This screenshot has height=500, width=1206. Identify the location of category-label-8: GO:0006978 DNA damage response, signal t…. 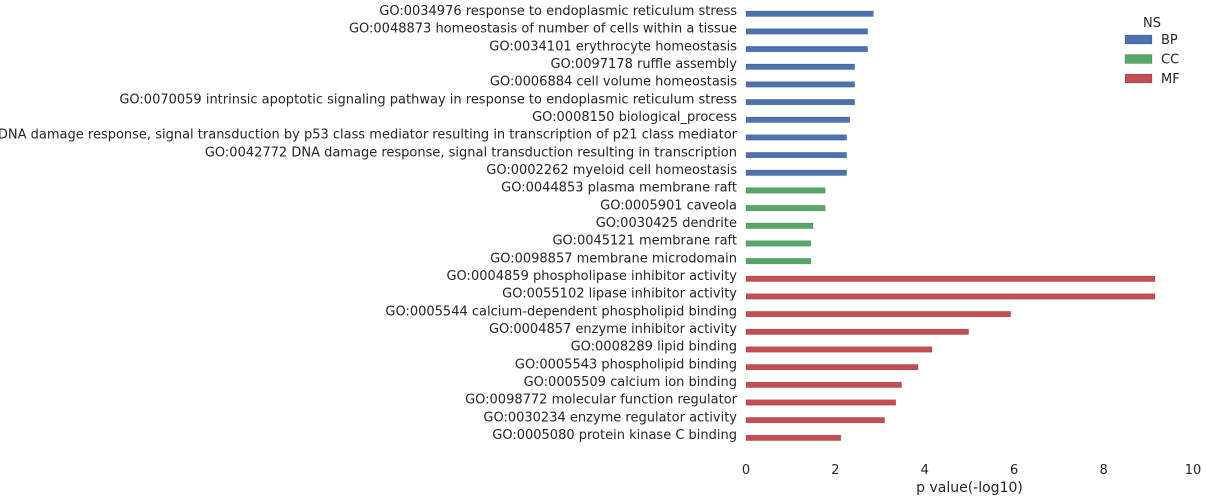
(369, 135).